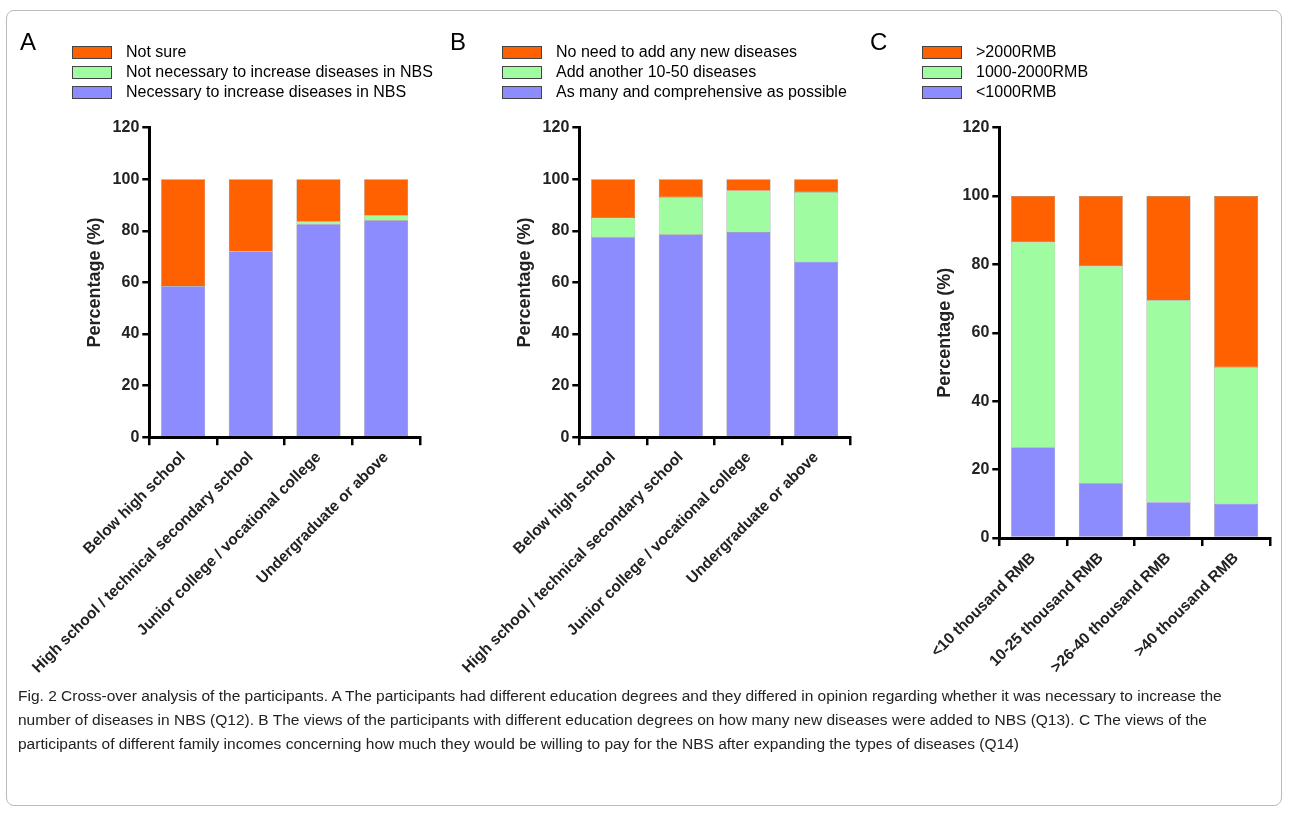 The height and width of the screenshot is (814, 1292). Describe the element at coordinates (279, 72) in the screenshot. I see `legend-label: Not necessary to increase diseases in NBS` at that location.